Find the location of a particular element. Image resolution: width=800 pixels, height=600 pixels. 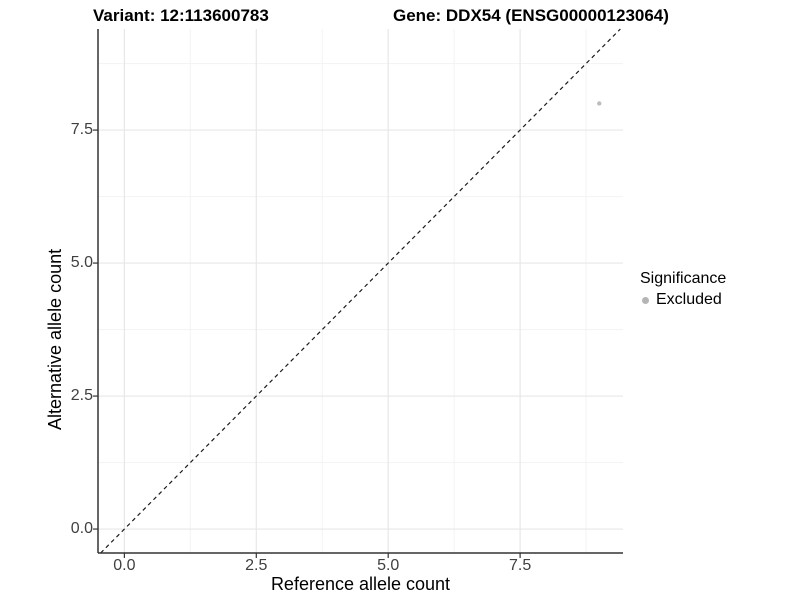

y-tick-label: 7.5 is located at coordinates (81, 130).